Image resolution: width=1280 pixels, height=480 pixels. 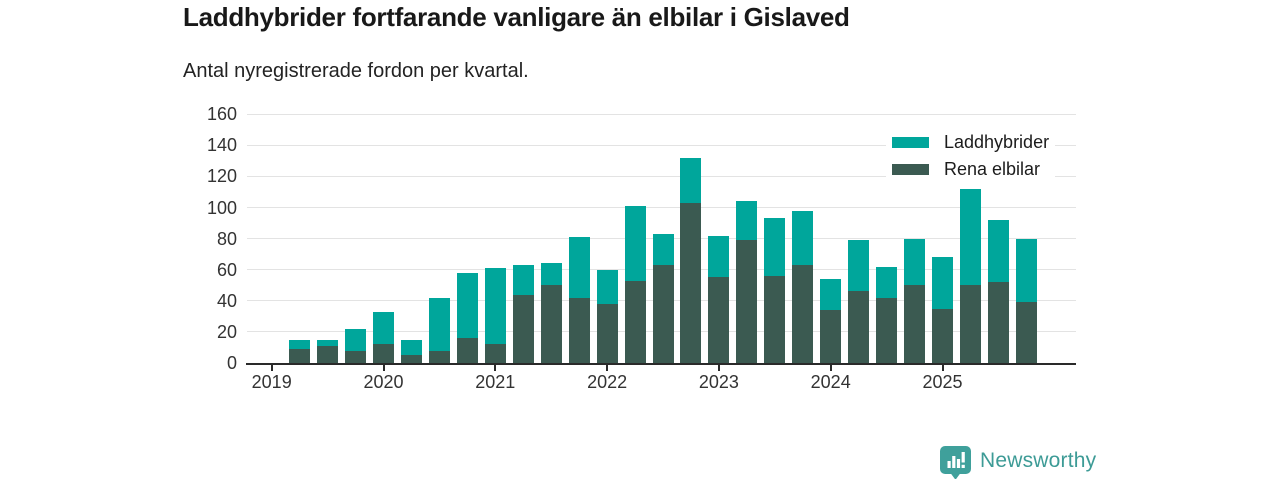 What do you see at coordinates (719, 256) in the screenshot?
I see `bar-2023-Q1-laddhybrider` at bounding box center [719, 256].